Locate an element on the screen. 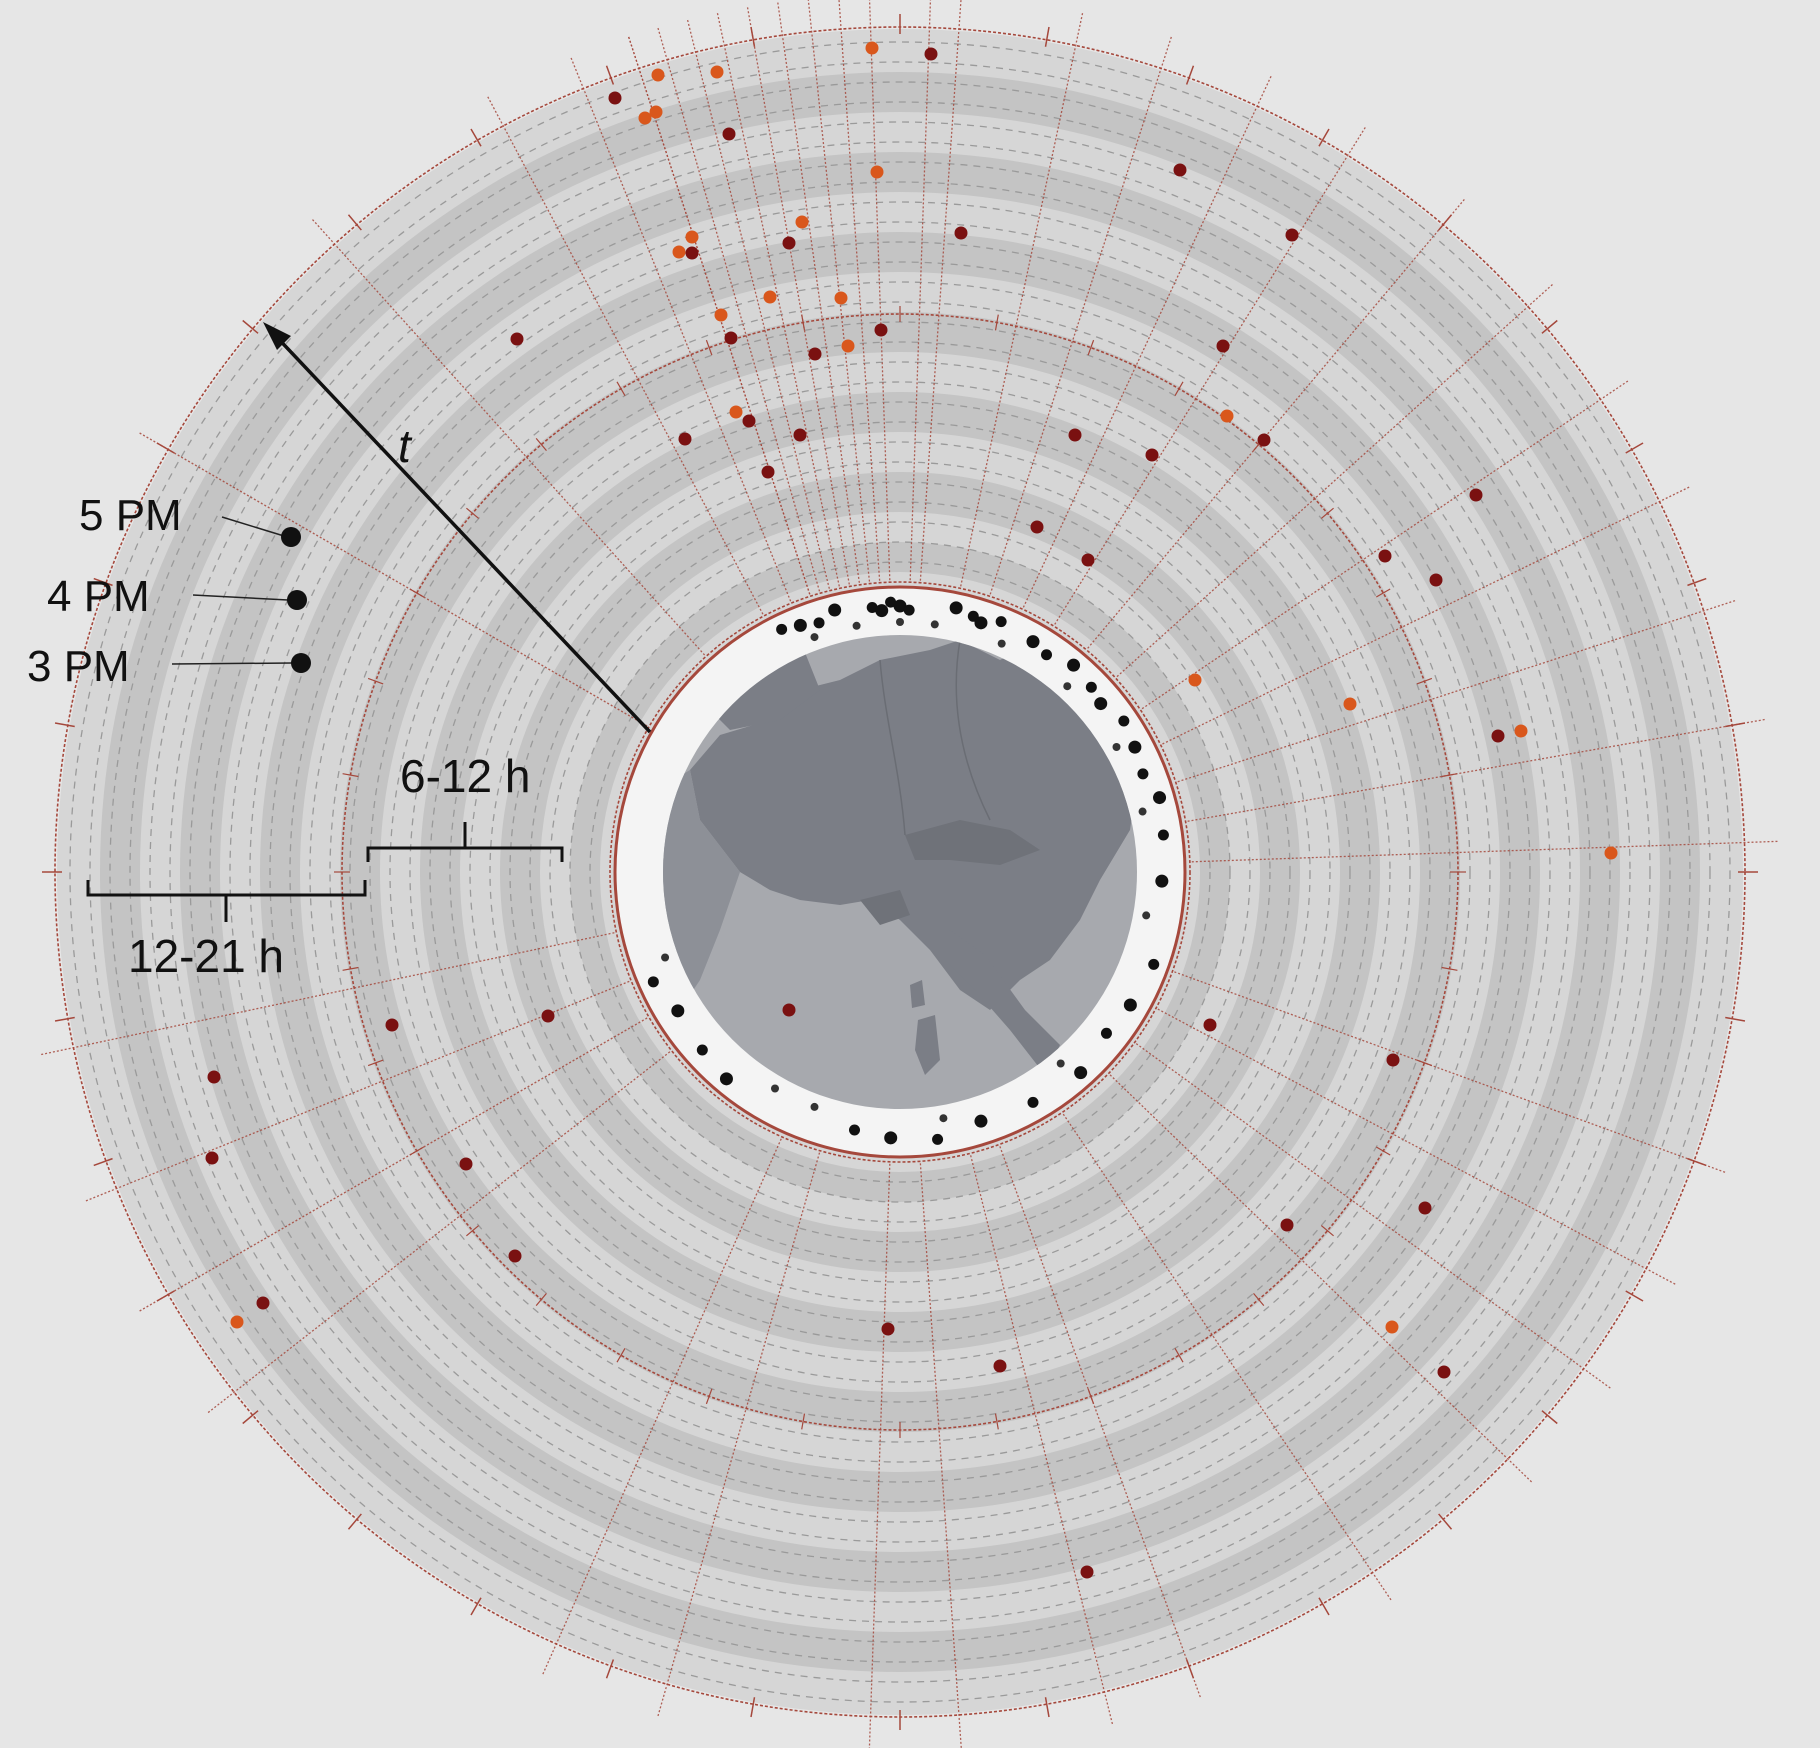 The width and height of the screenshot is (1820, 1748). time-label-4pm: 4 PM is located at coordinates (98, 596).